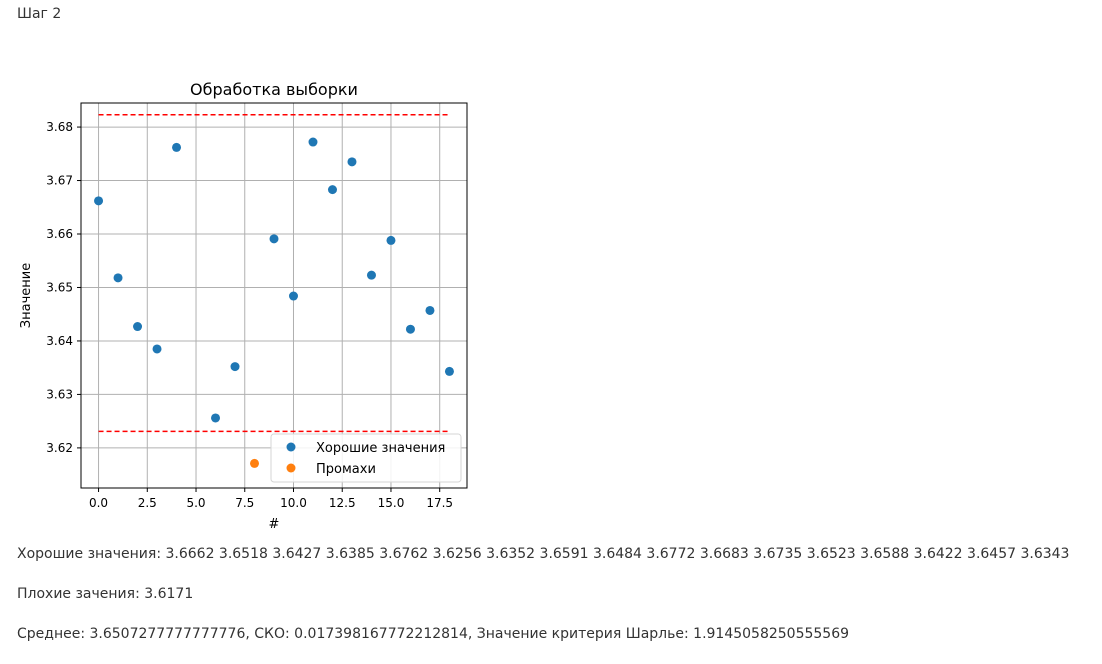  I want to click on x-tick-label: 17.5, so click(439, 503).